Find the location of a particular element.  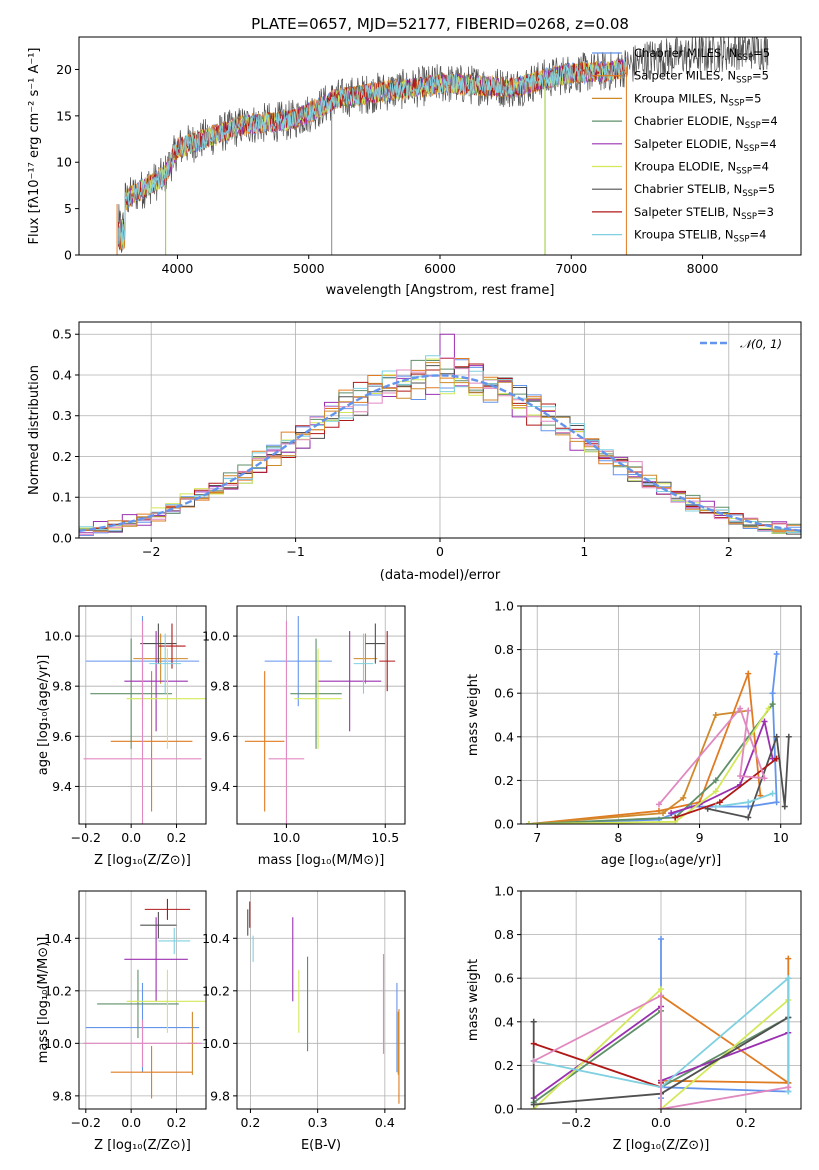

y-tick-label: 20 is located at coordinates (64, 69).